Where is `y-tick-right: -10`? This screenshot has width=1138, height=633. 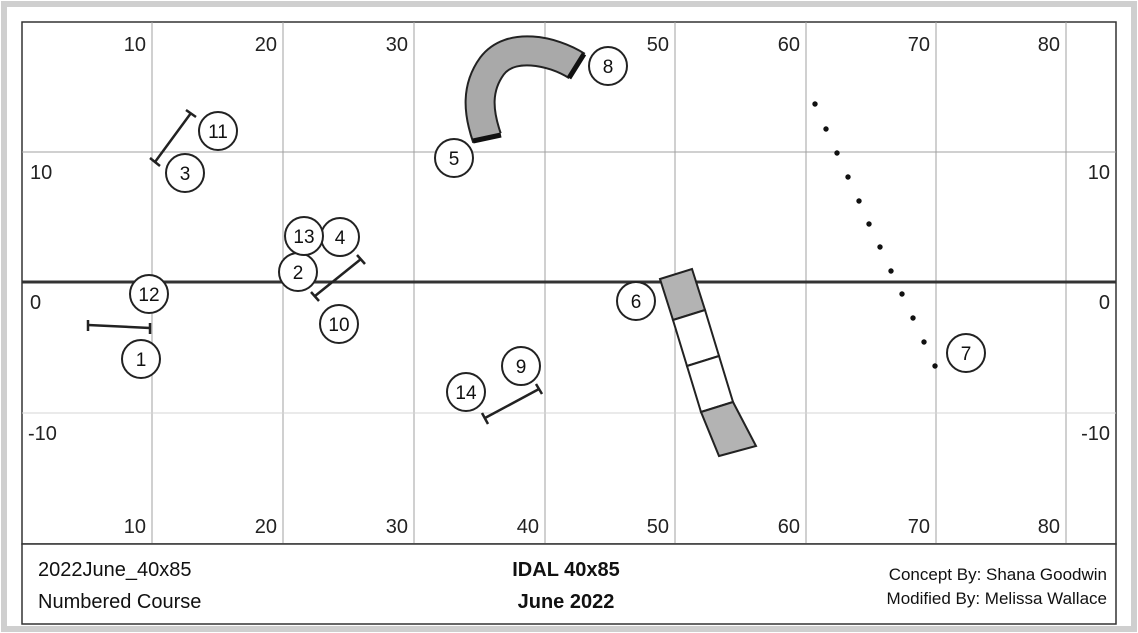 y-tick-right: -10 is located at coordinates (1095, 434).